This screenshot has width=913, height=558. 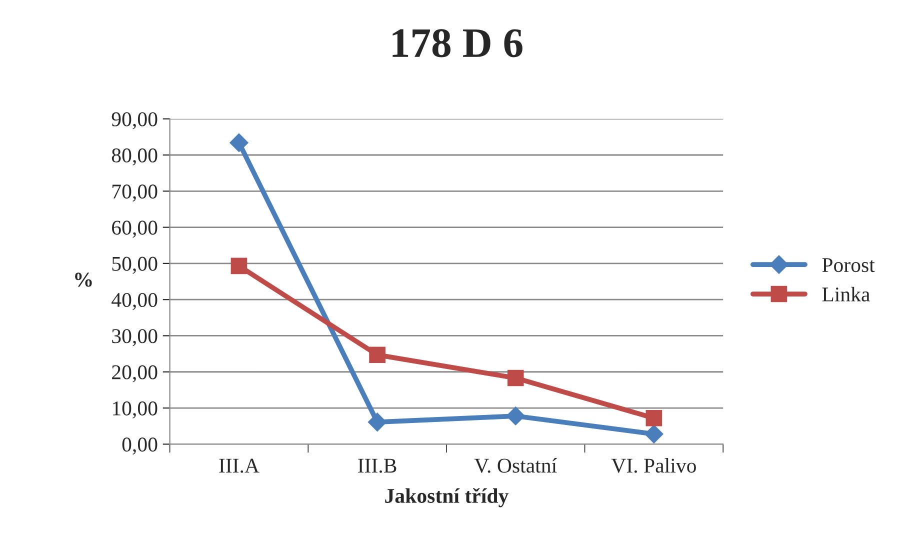 I want to click on y-tick-label: 70,00, so click(x=135, y=193).